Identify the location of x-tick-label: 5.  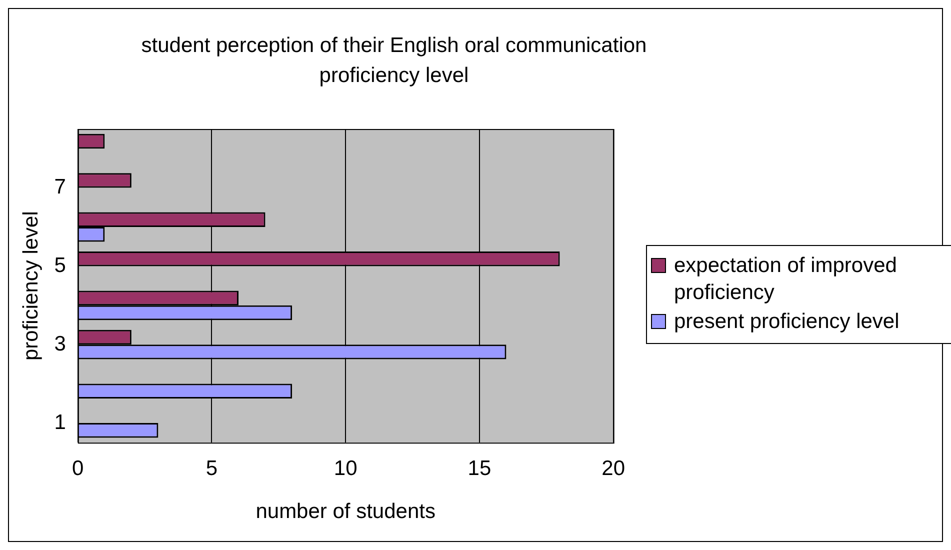
(212, 468).